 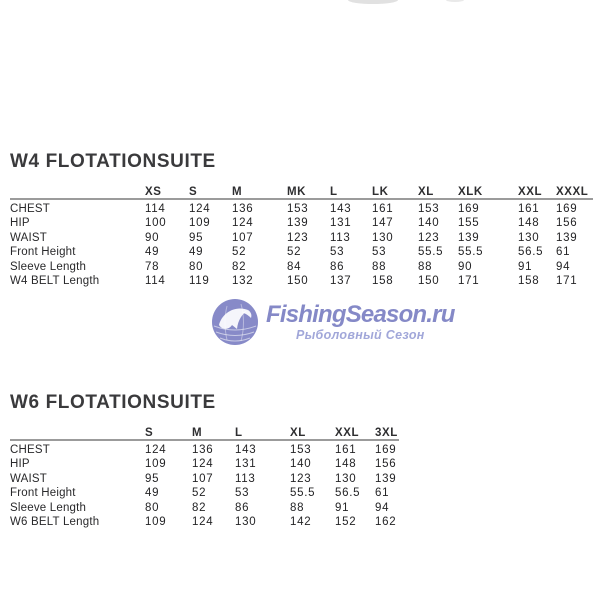 I want to click on fish-globe-icon, so click(x=235, y=322).